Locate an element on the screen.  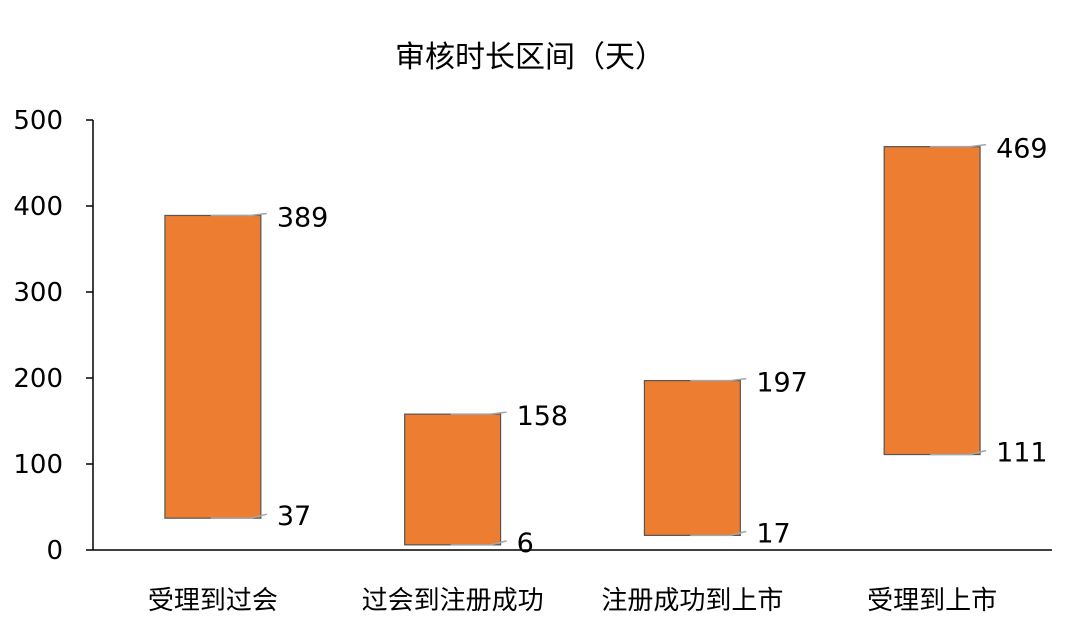
y-tick-label: 300 is located at coordinates (38, 293).